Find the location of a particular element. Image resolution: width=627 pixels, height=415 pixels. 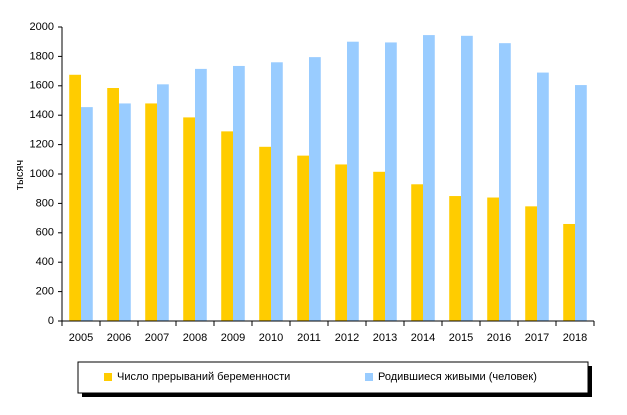

x-tick-label: 2012 is located at coordinates (347, 338).